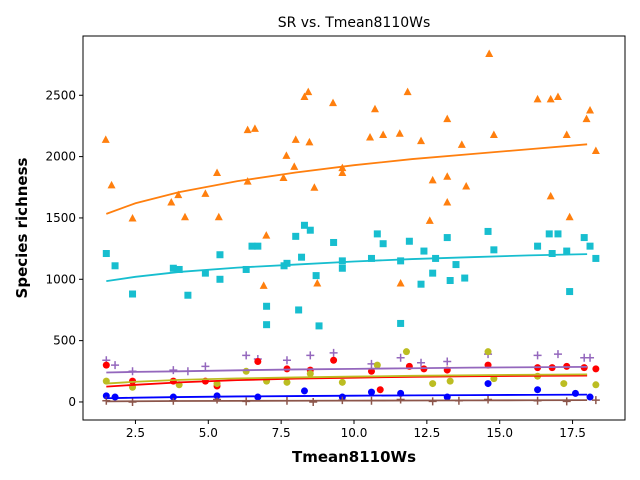  Describe the element at coordinates (499, 433) in the screenshot. I see `x-tick-label: 15.0` at that location.